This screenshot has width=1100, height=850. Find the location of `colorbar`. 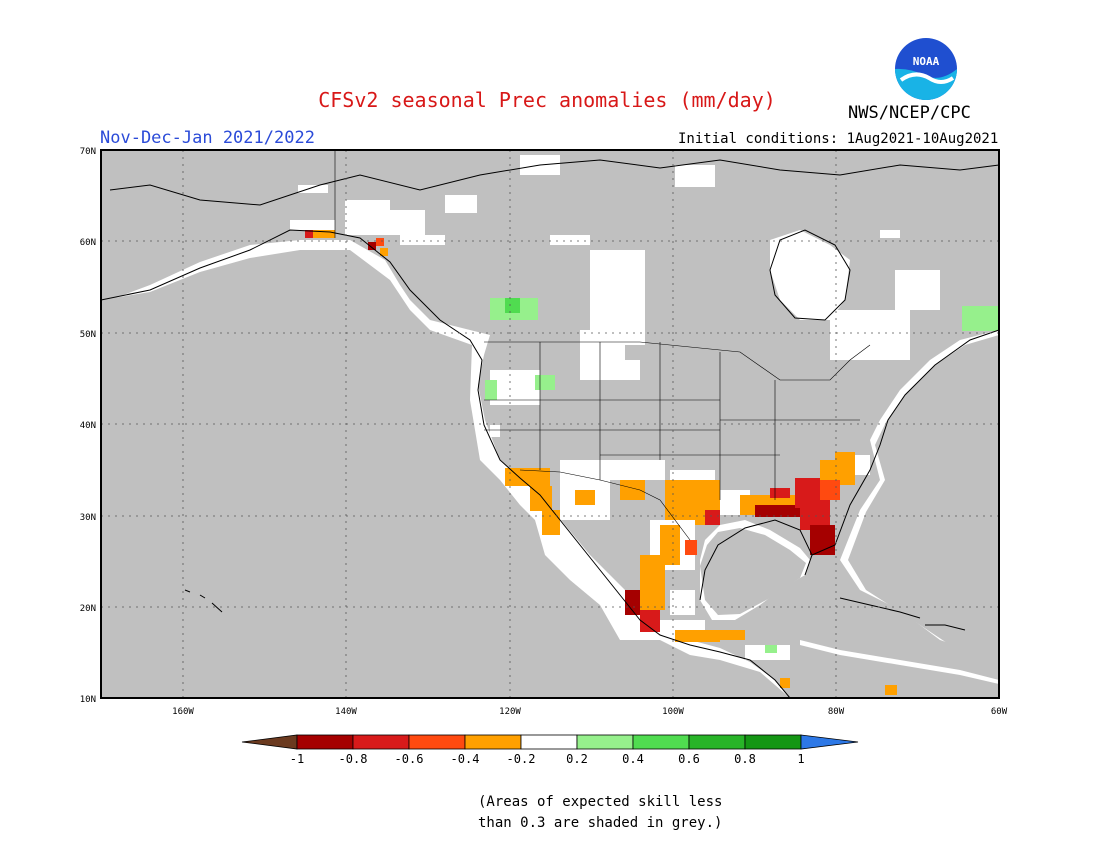

colorbar is located at coordinates (550, 742).